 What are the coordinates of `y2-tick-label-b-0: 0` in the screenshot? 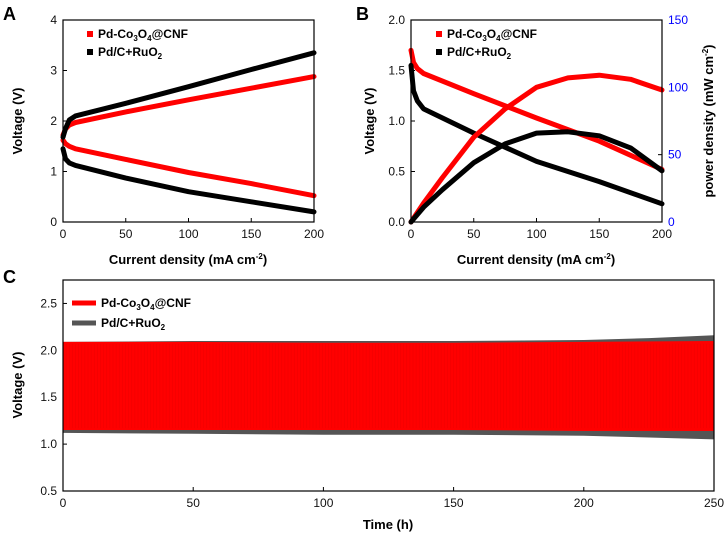 It's located at (671, 222).